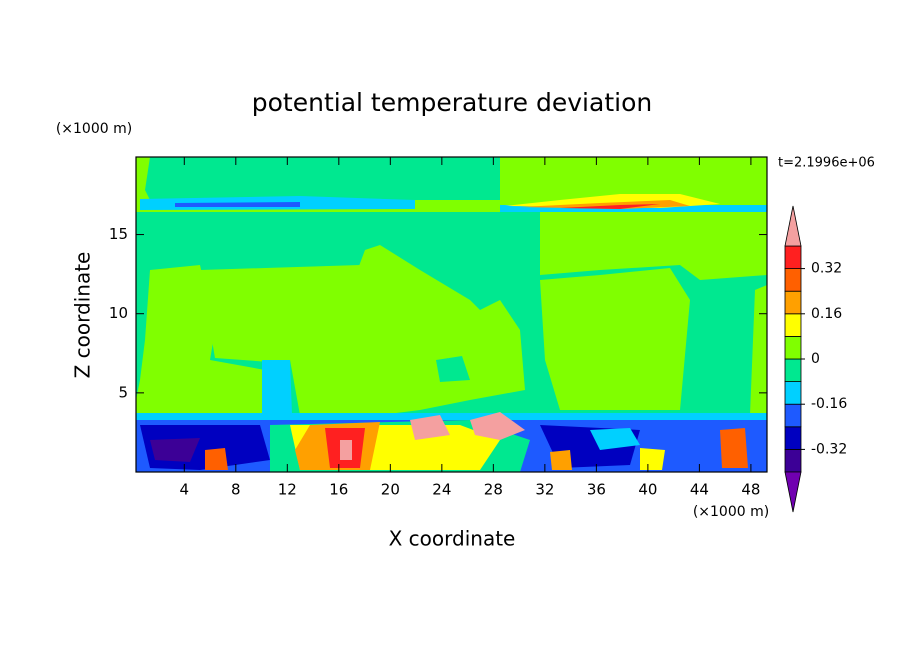 This screenshot has width=904, height=654. What do you see at coordinates (544, 490) in the screenshot?
I see `x-tick-label: 32` at bounding box center [544, 490].